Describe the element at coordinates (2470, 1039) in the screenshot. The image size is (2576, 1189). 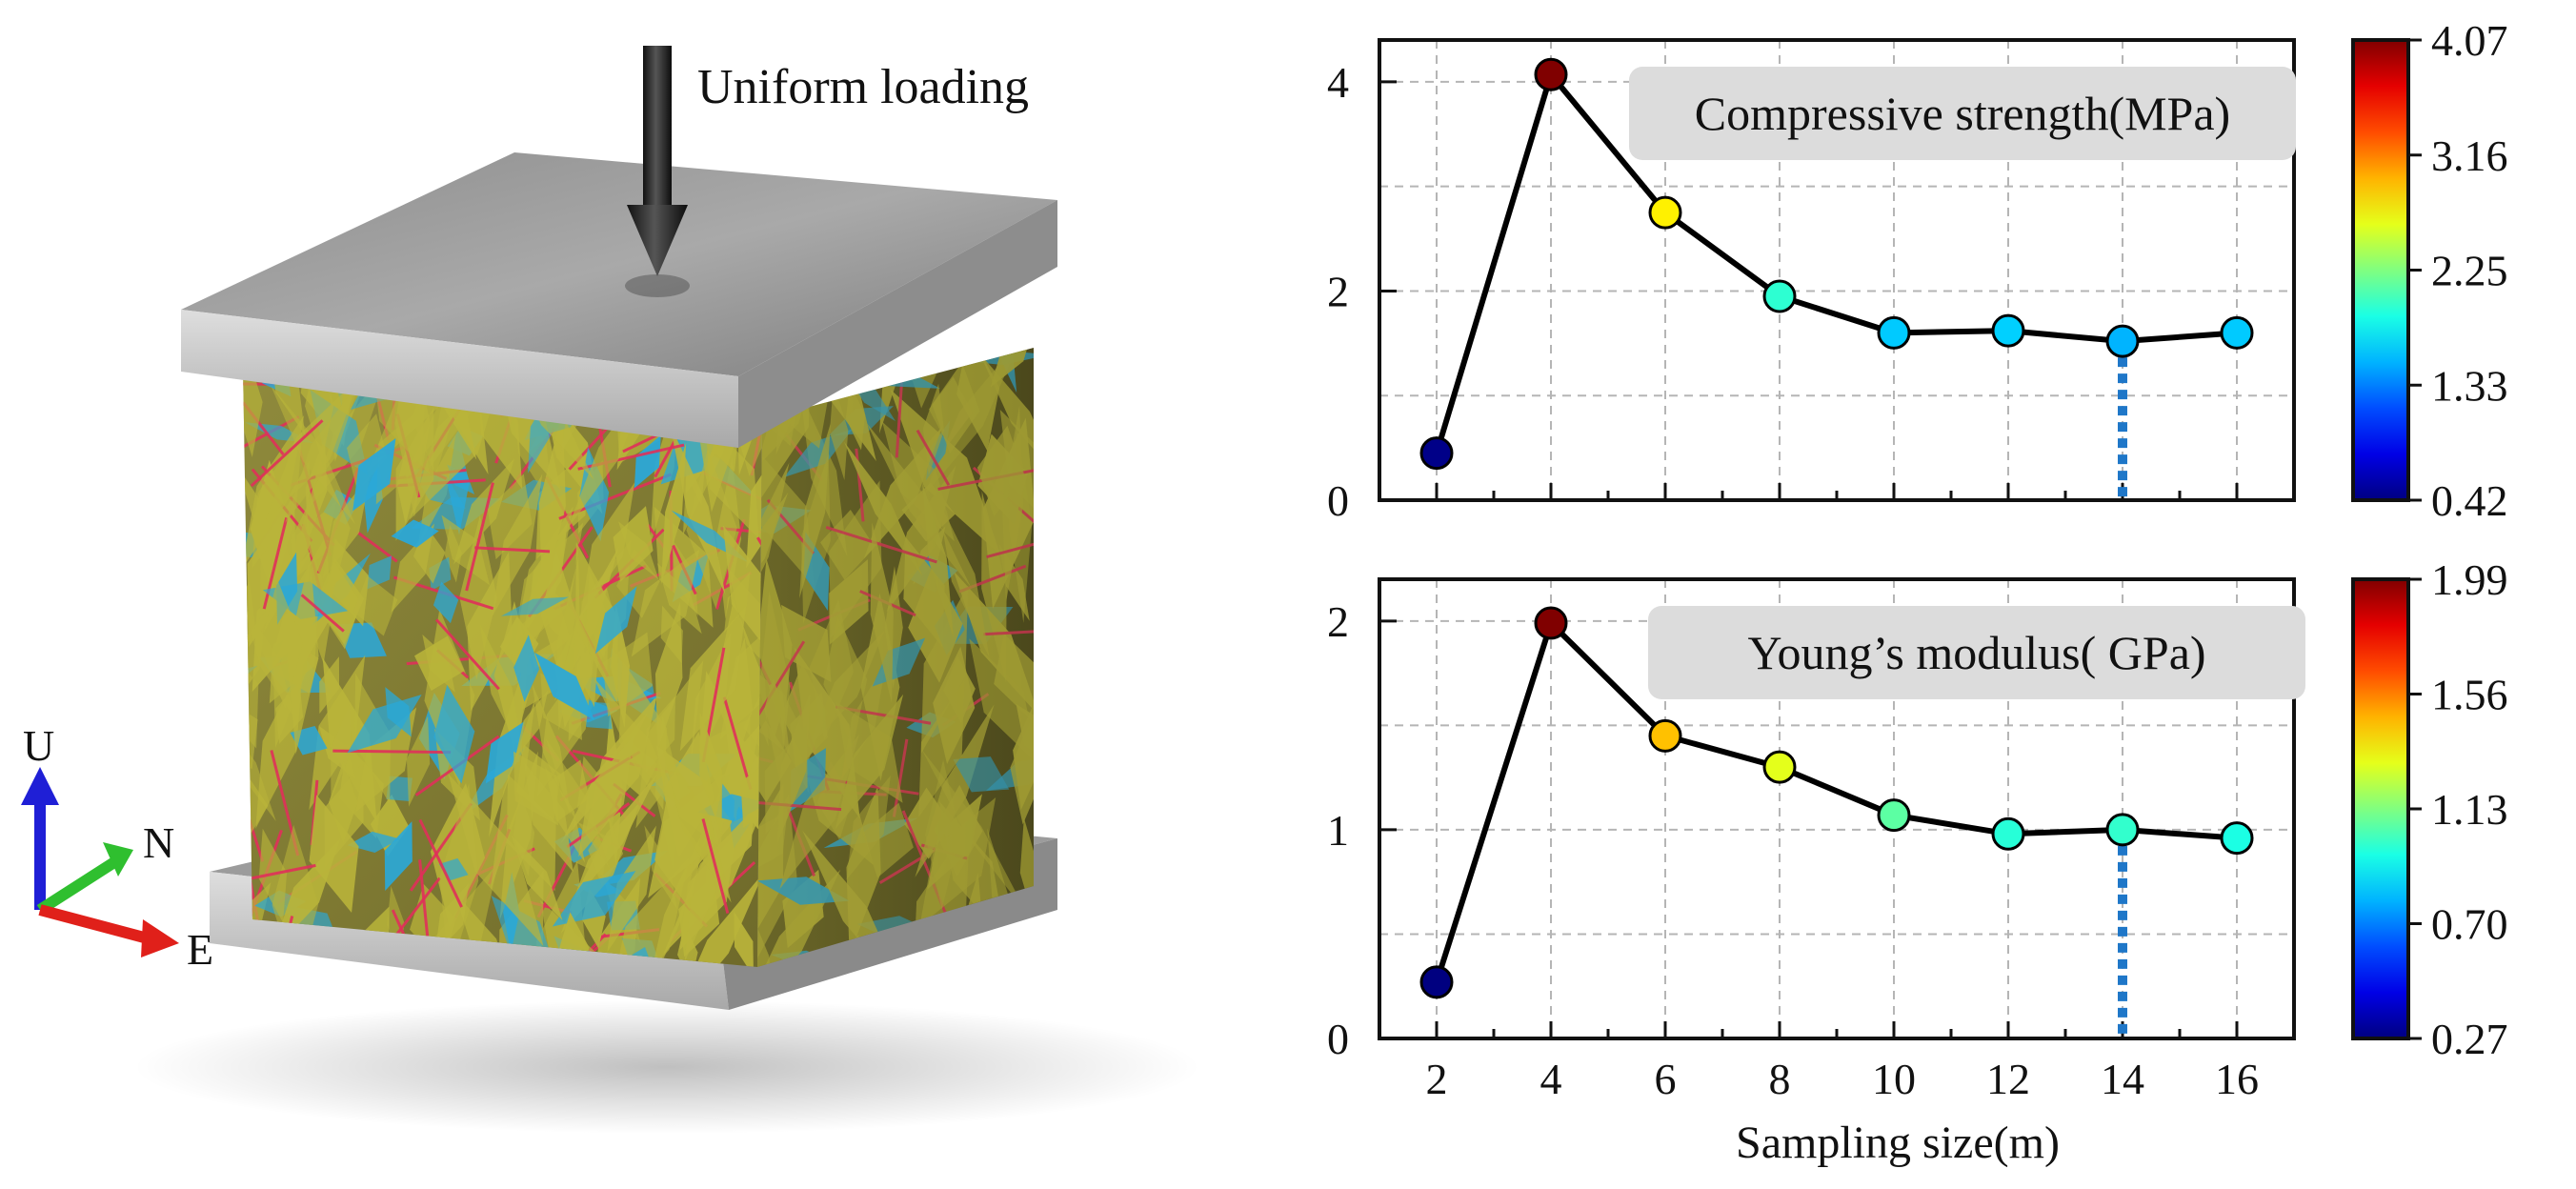
I see `colorbar-tick-label: 0.27` at that location.